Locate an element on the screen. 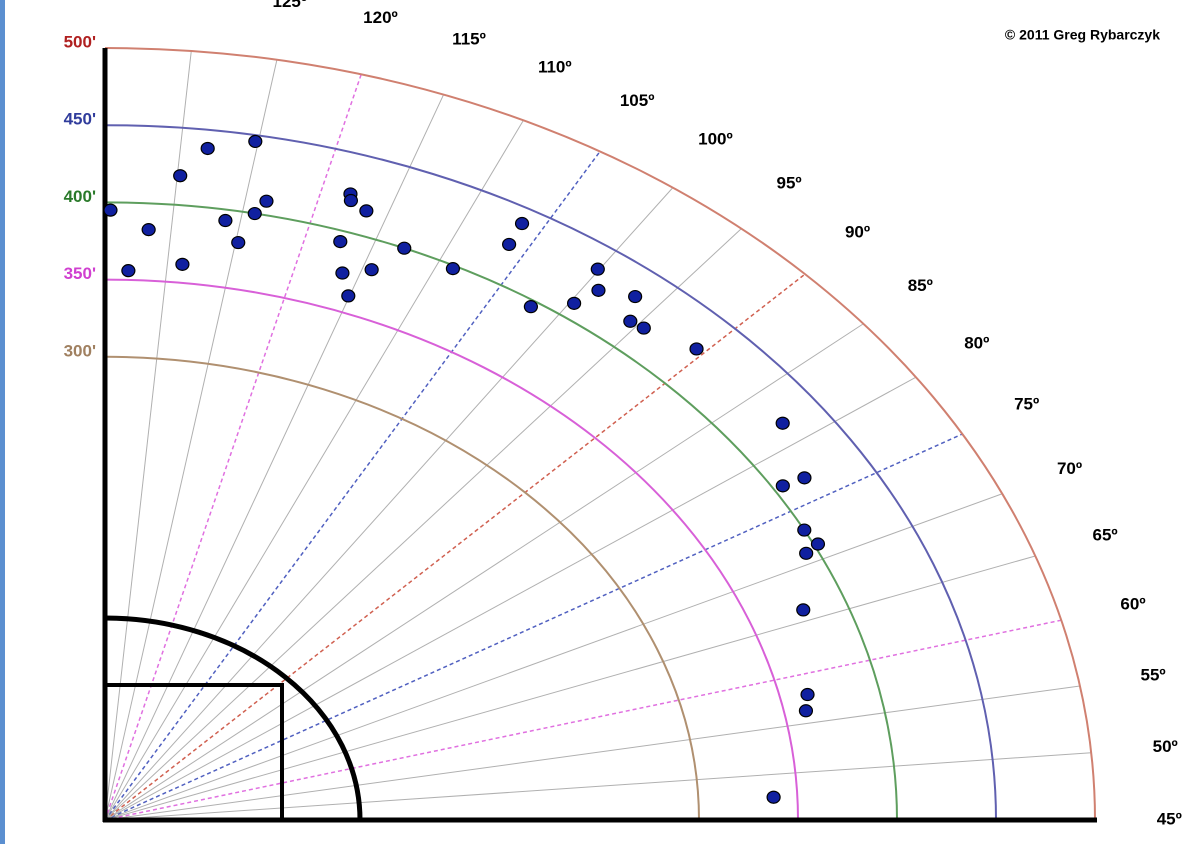 This screenshot has height=844, width=1200. angle-label: 120º is located at coordinates (380, 17).